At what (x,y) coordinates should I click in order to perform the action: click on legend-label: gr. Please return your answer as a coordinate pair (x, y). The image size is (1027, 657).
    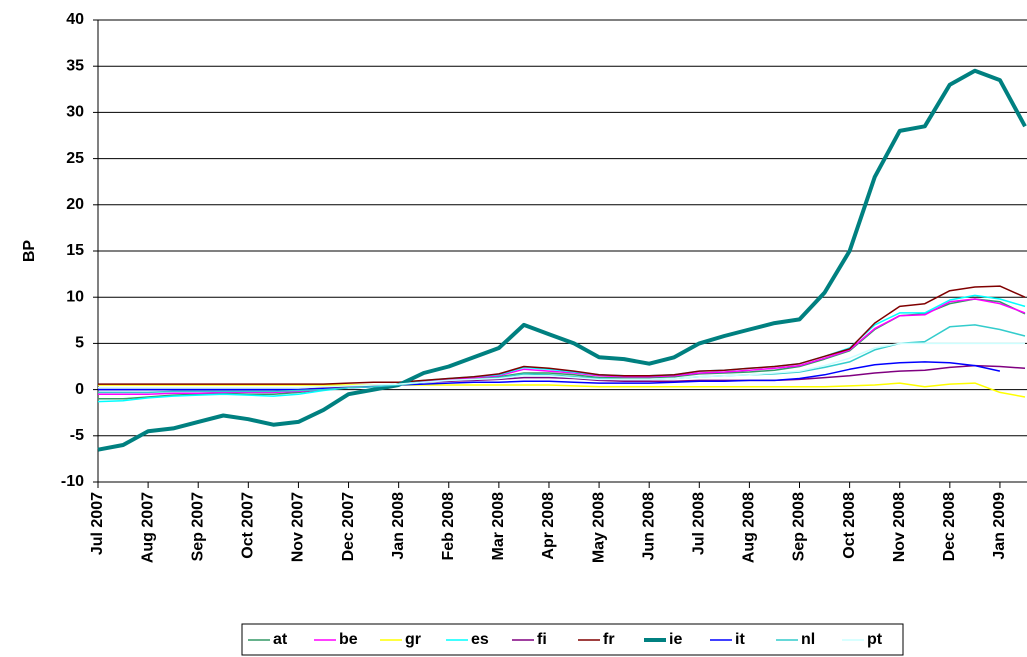
    Looking at the image, I should click on (413, 639).